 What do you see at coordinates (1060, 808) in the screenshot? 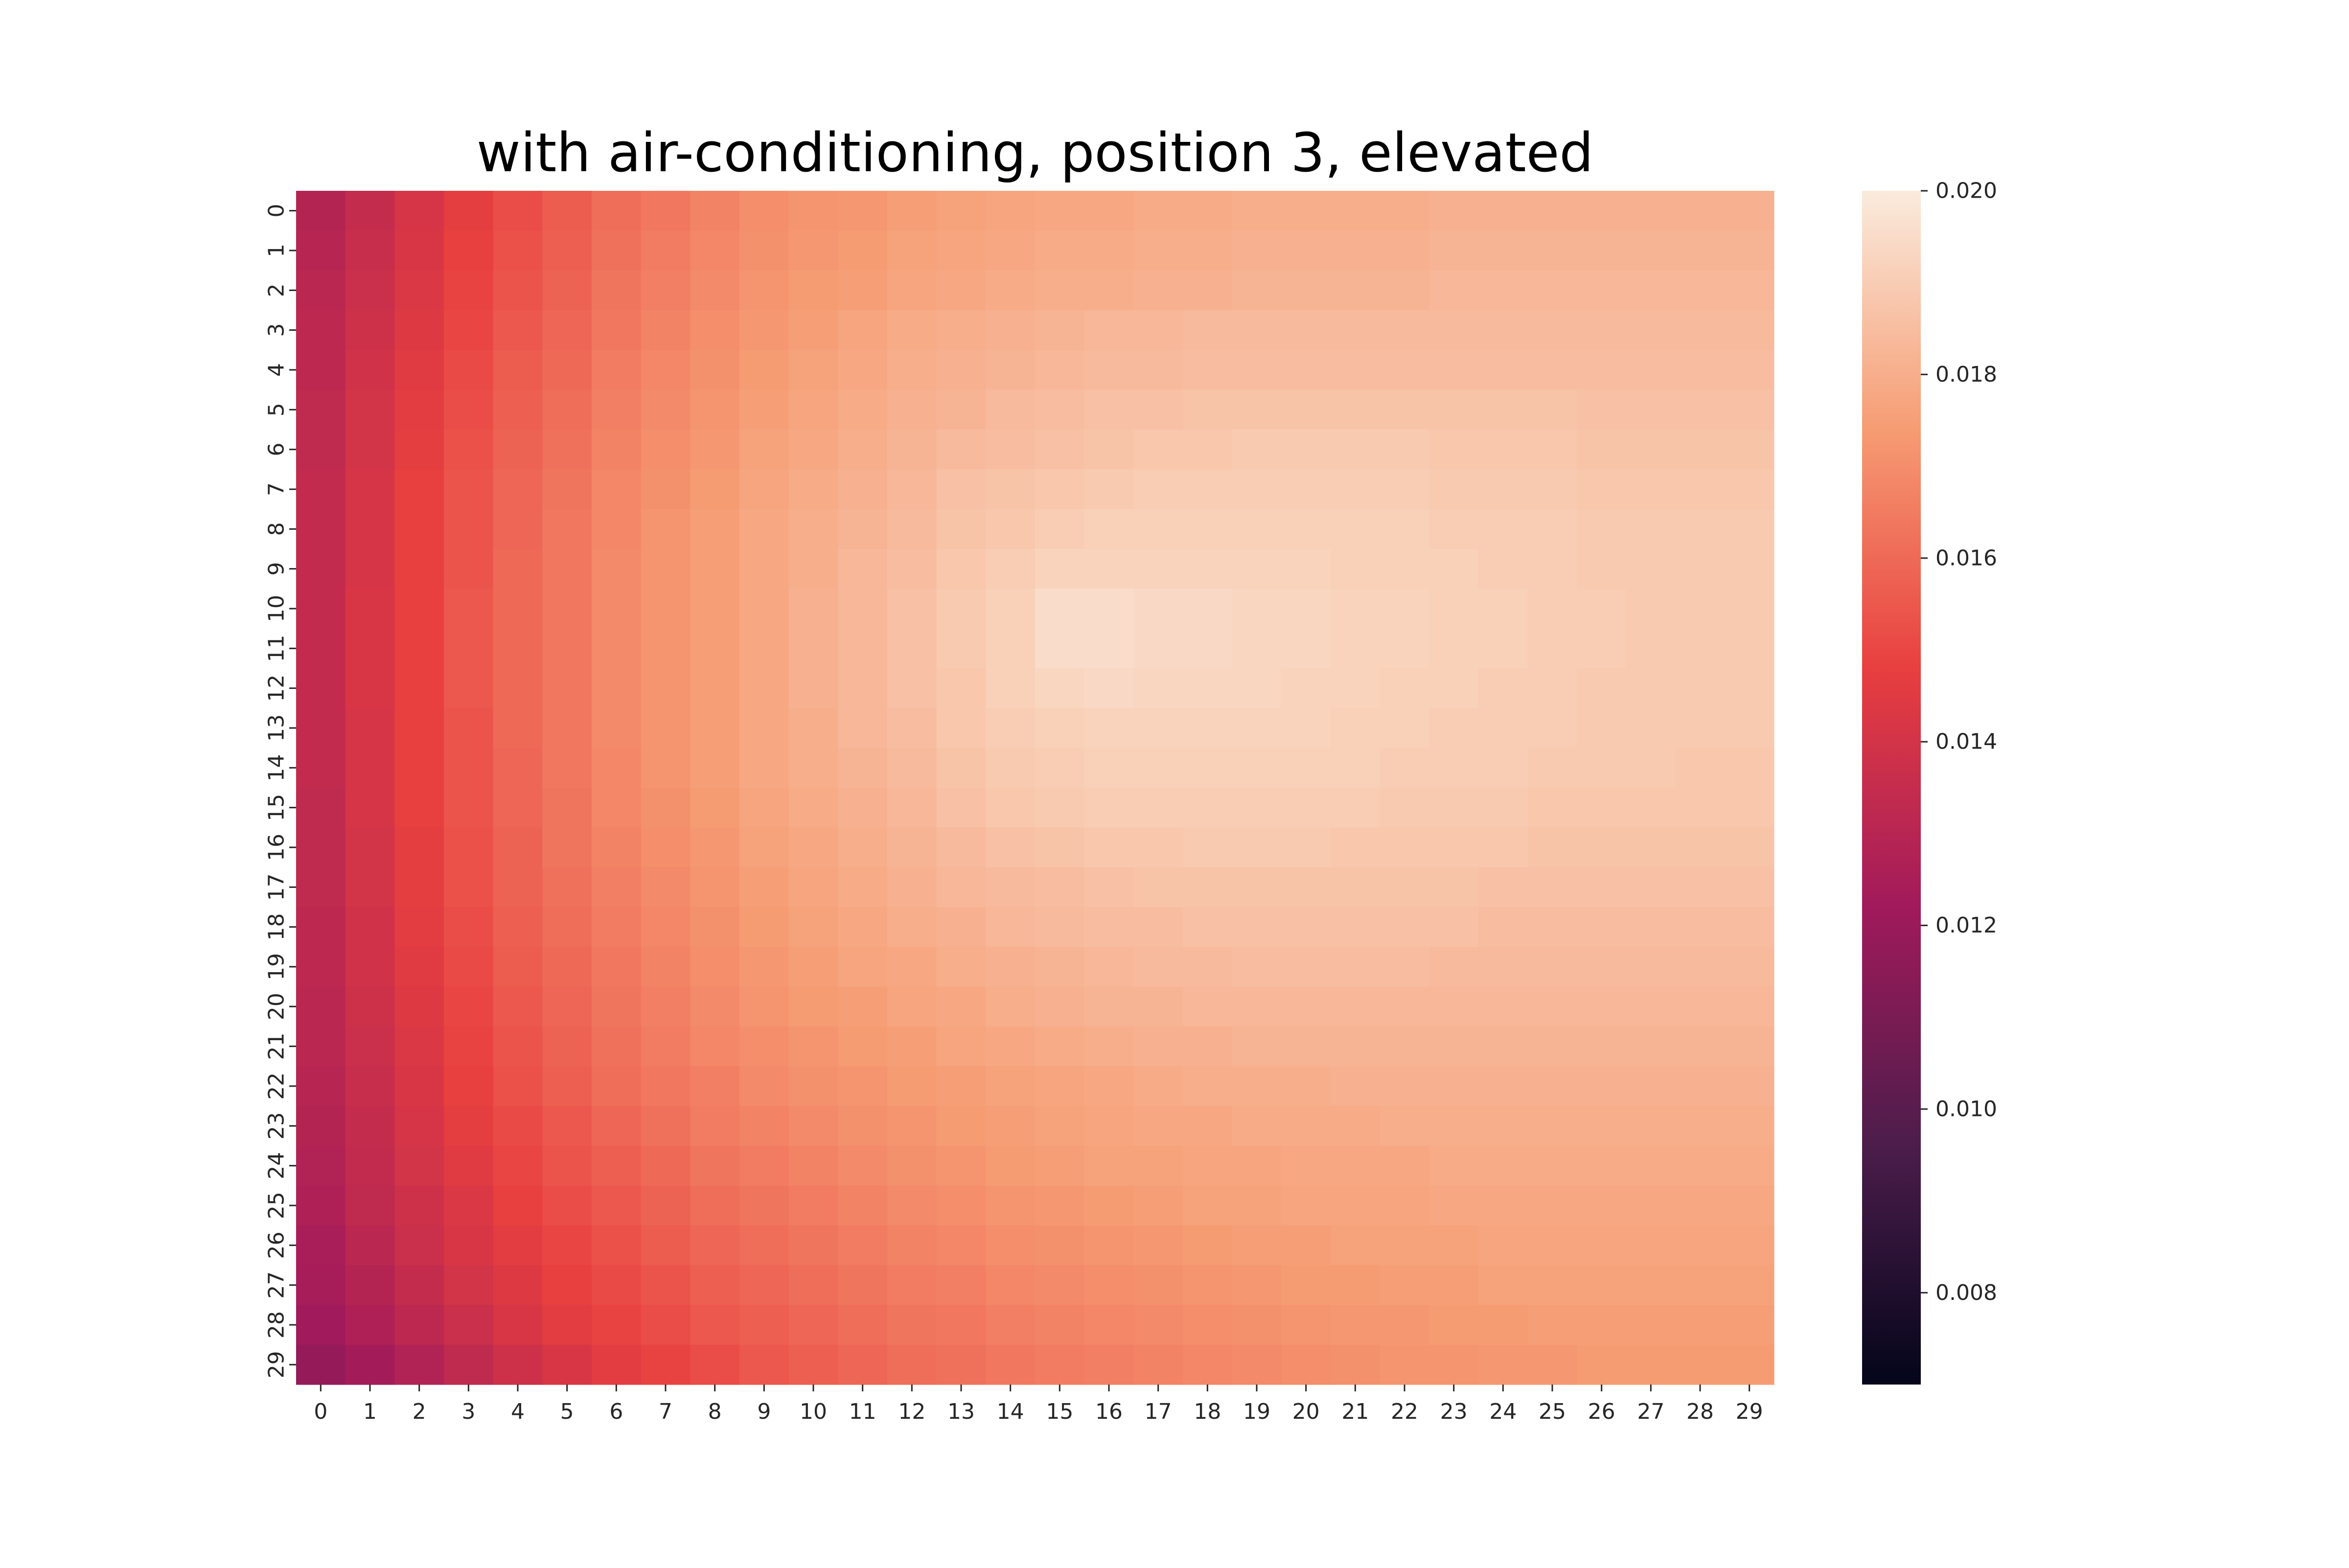
I see `heatmap-cell-r15-c15` at bounding box center [1060, 808].